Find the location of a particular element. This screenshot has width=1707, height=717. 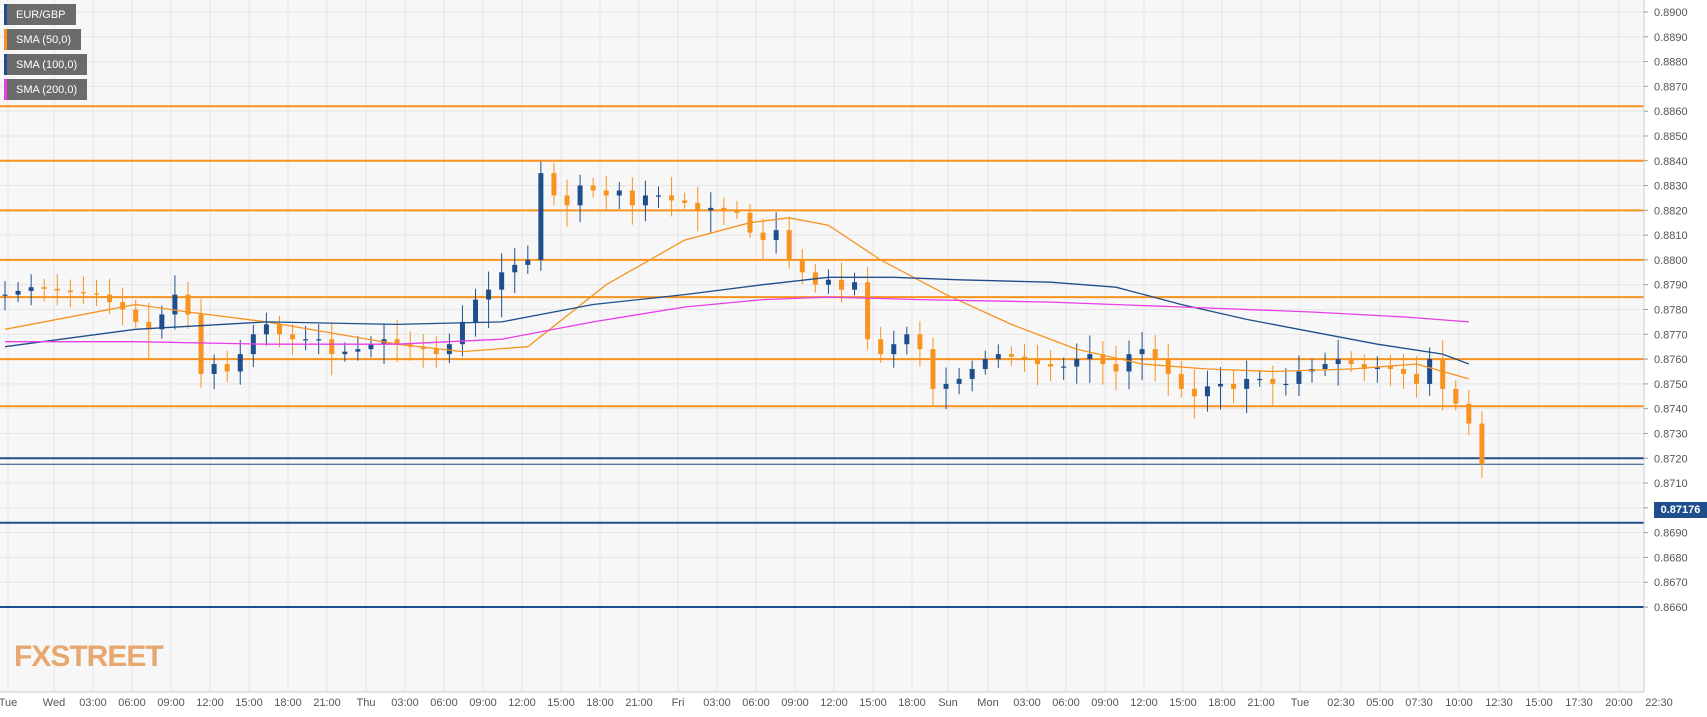

legend-label: SMA (50,0) is located at coordinates (44, 39).